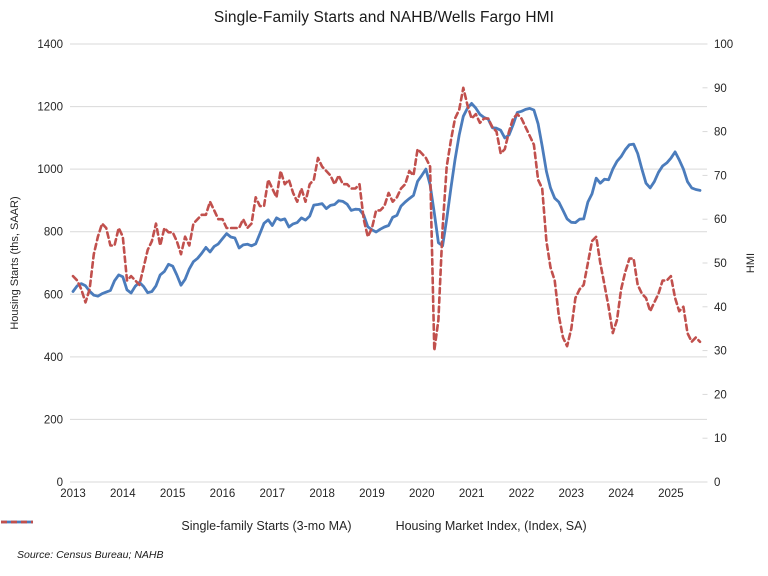 Image resolution: width=768 pixels, height=576 pixels. I want to click on right-axis-tick-label: 0, so click(717, 483).